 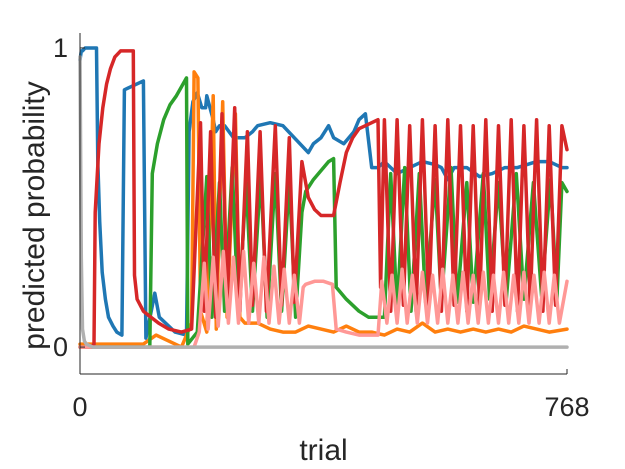 I want to click on x-tick-label: 0, so click(x=79, y=407).